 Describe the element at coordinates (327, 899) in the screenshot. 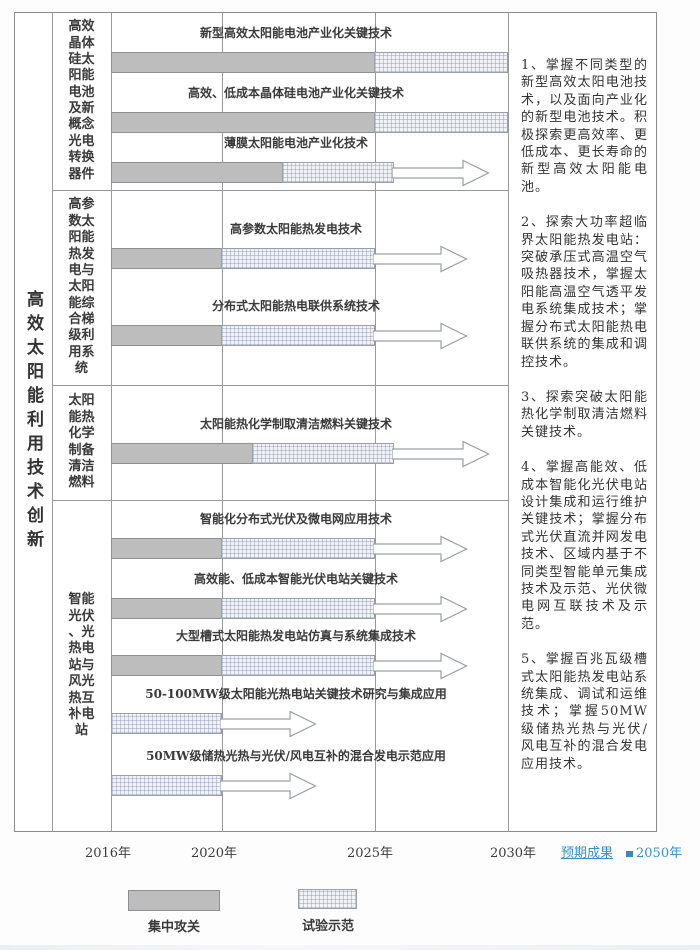

I see `legend-pilot-swatch` at that location.